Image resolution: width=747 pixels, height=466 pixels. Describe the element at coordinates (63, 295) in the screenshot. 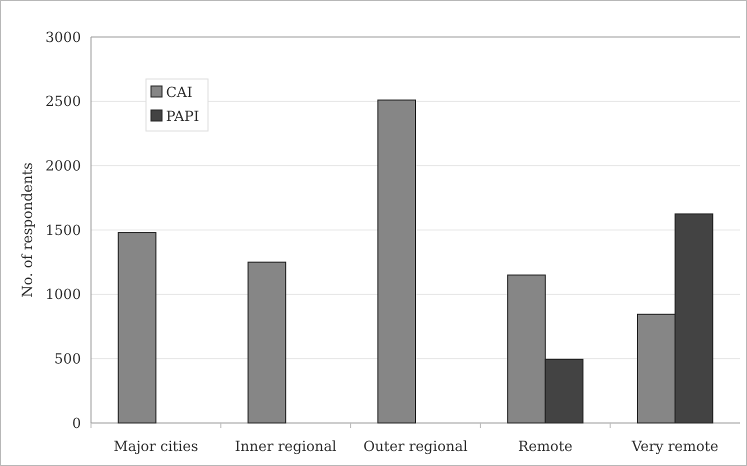

I see `y-tick-label: 1000` at that location.